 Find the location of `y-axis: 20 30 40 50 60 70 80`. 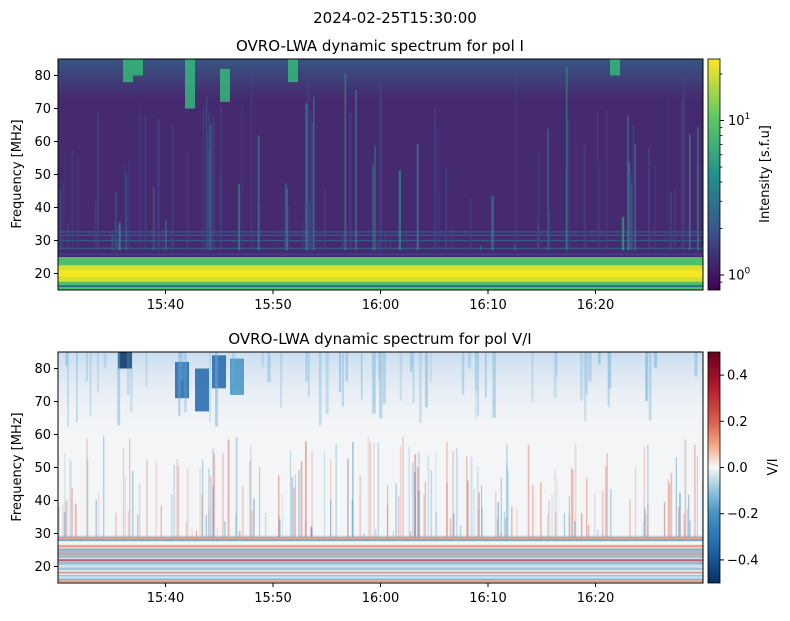

y-axis: 20 30 40 50 60 70 80 is located at coordinates (46, 175).